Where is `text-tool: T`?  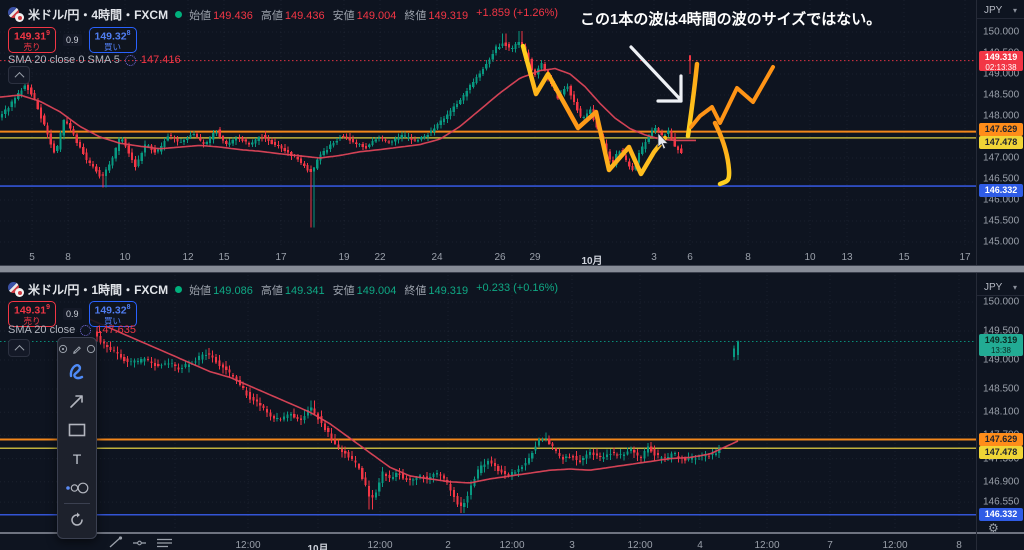
text-tool: T is located at coordinates (77, 458).